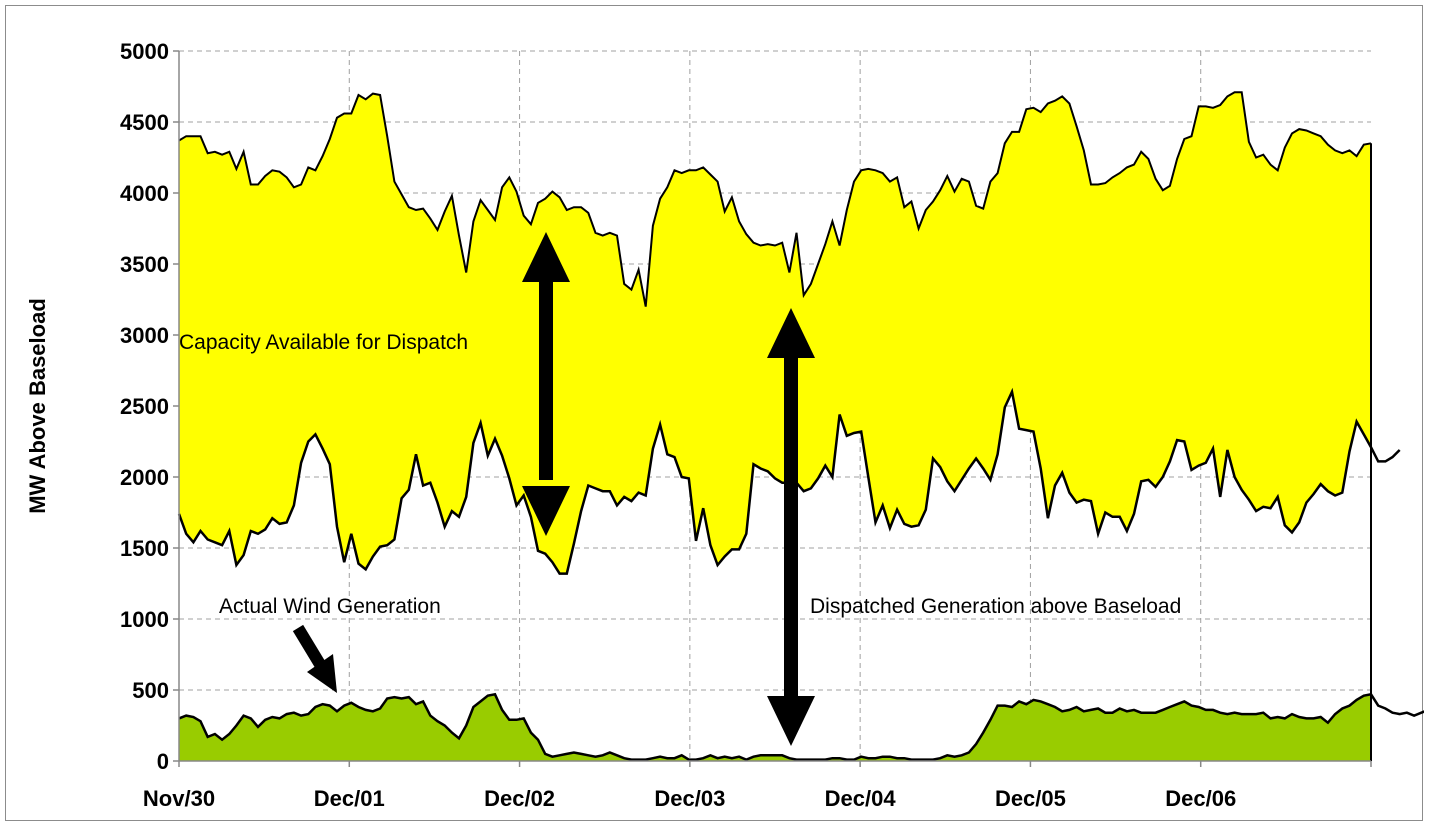 Image resolution: width=1429 pixels, height=827 pixels. Describe the element at coordinates (861, 798) in the screenshot. I see `x-tick-label: Dec/04` at that location.